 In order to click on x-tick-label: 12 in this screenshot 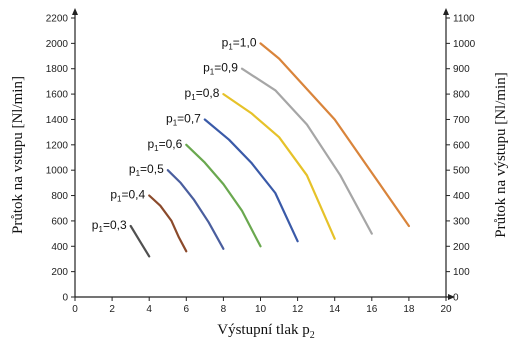, I will do `click(298, 309)`.